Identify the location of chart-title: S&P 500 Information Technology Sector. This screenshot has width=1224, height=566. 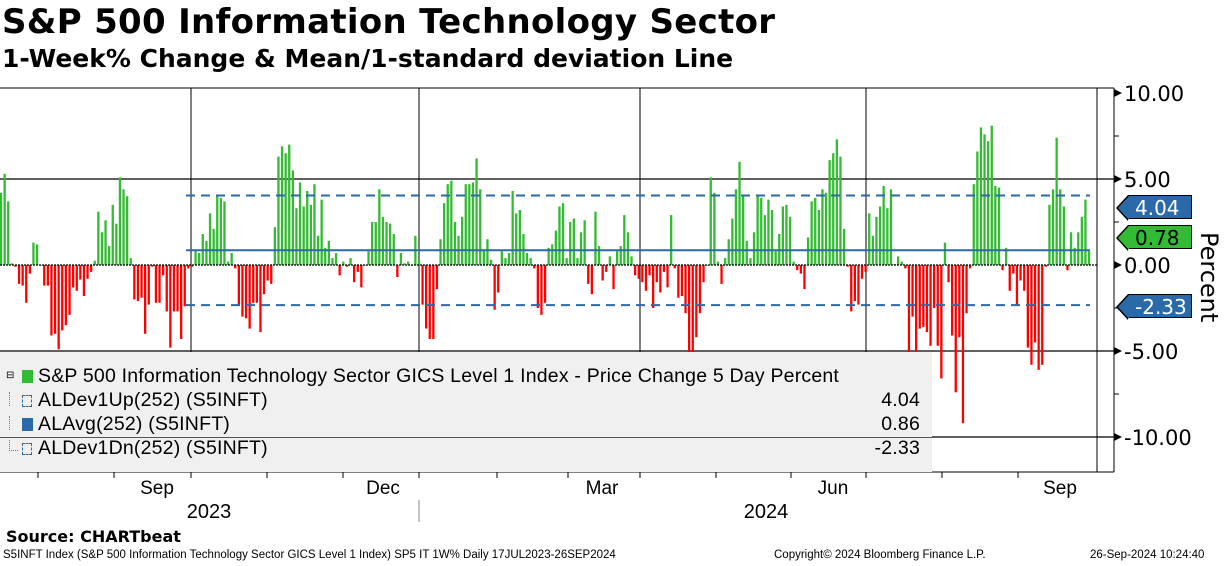
(389, 22).